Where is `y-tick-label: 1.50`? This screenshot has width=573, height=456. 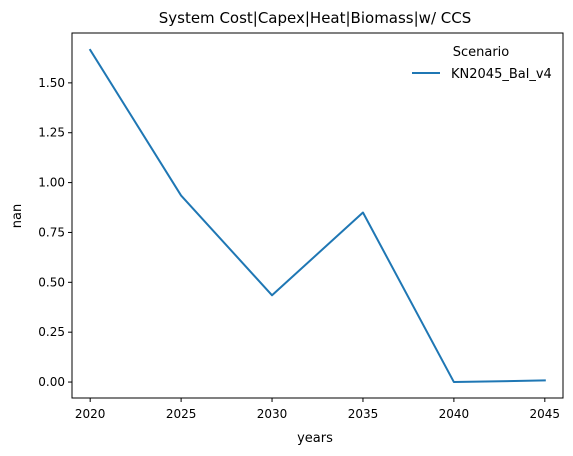
y-tick-label: 1.50 is located at coordinates (51, 83).